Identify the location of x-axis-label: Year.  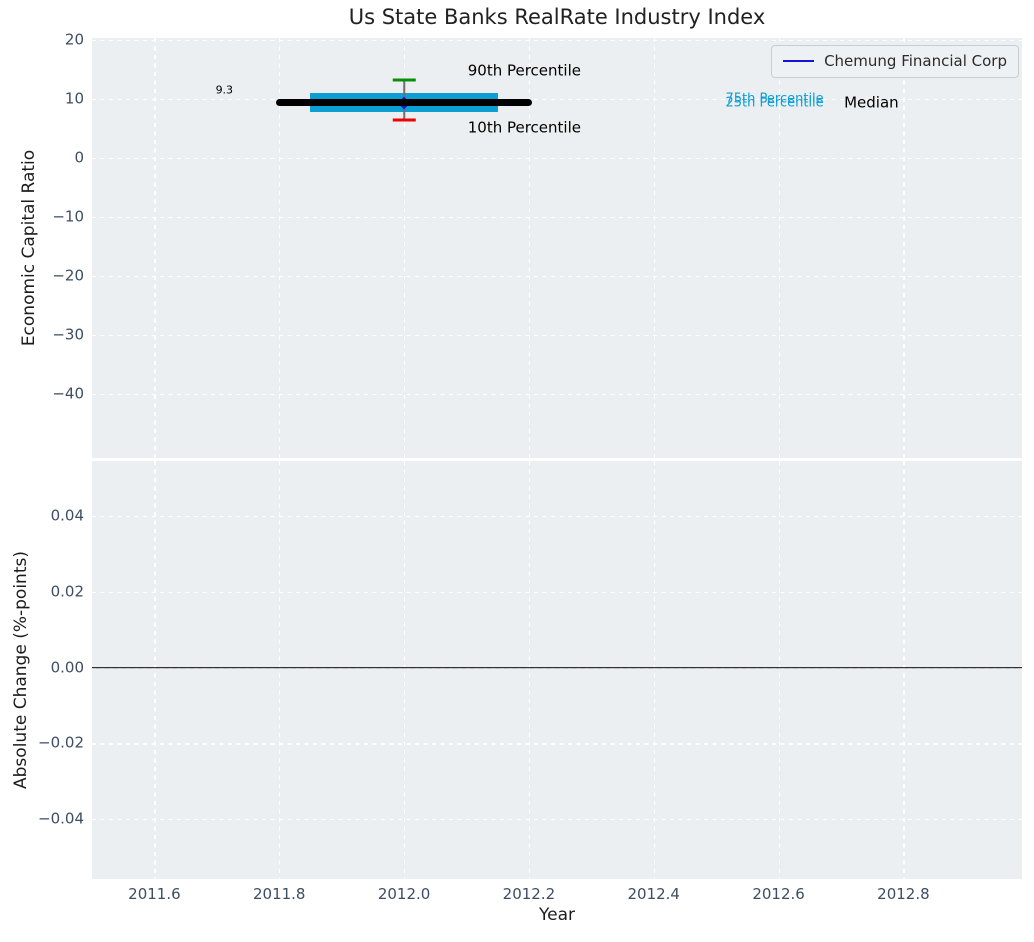
(557, 915).